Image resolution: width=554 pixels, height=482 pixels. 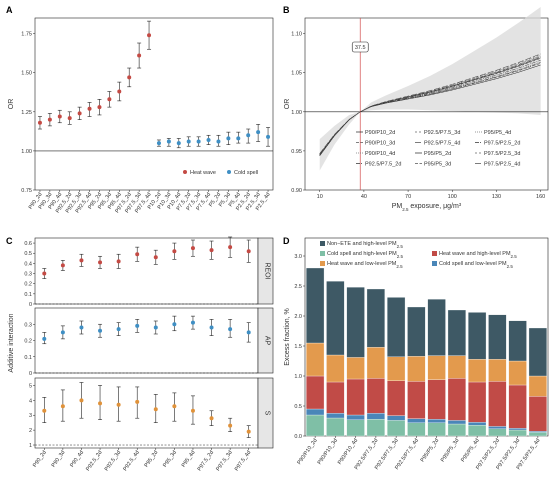 What do you see at coordinates (30, 374) in the screenshot?
I see `y-tick-label: 0` at bounding box center [30, 374].